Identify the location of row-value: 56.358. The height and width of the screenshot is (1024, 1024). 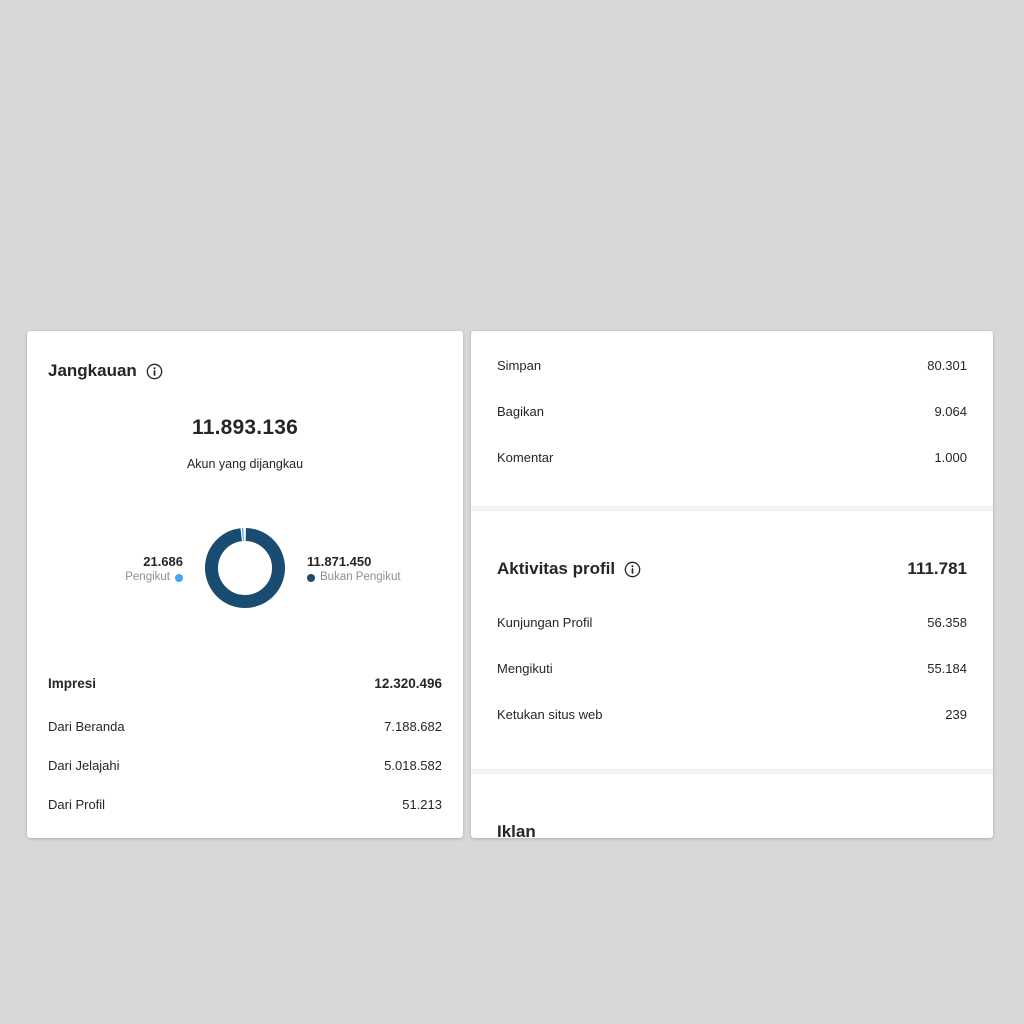
(947, 622).